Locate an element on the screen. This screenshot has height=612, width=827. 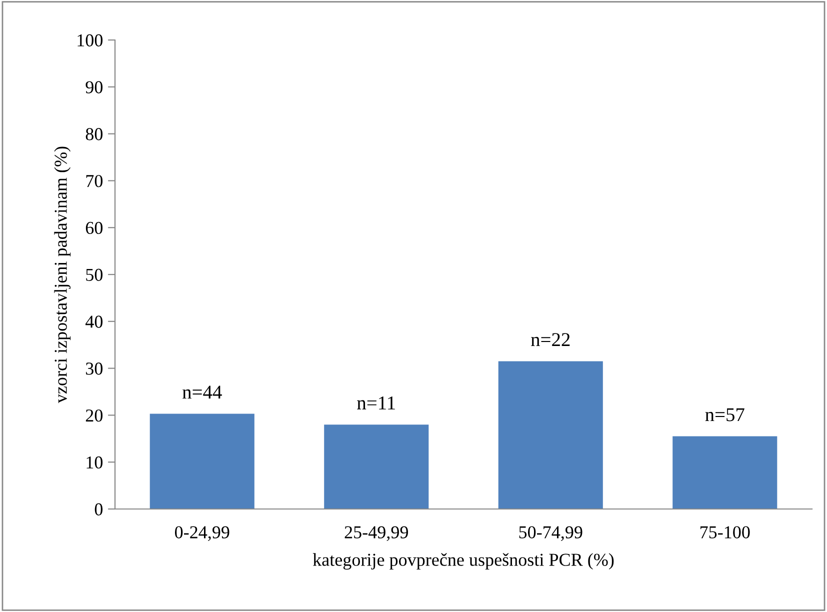
annotation: n=22 is located at coordinates (550, 339).